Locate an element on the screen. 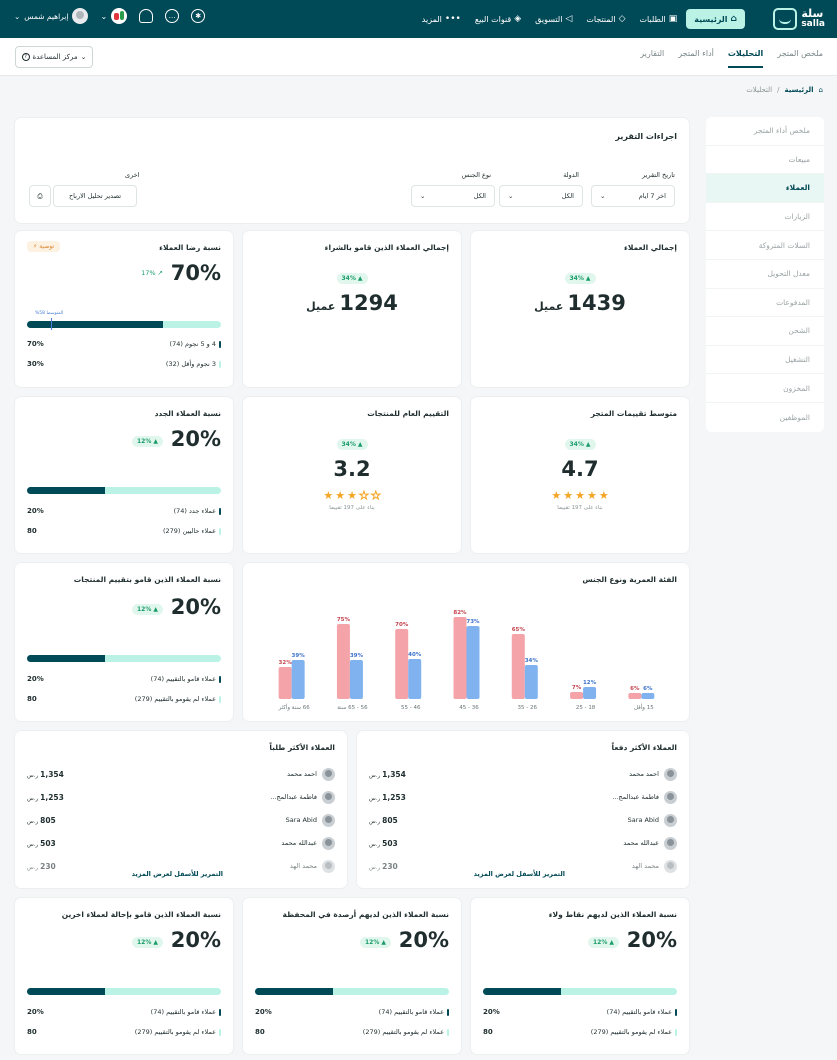 The width and height of the screenshot is (837, 1060). side-item-employees: الموظفين is located at coordinates (794, 417).